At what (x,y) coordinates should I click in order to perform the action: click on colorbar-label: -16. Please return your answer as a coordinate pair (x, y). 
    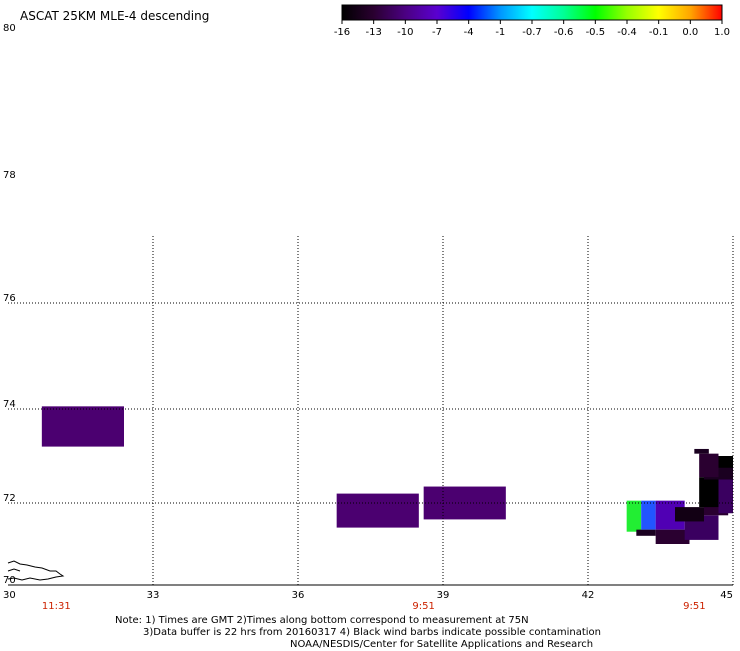
    Looking at the image, I should click on (342, 32).